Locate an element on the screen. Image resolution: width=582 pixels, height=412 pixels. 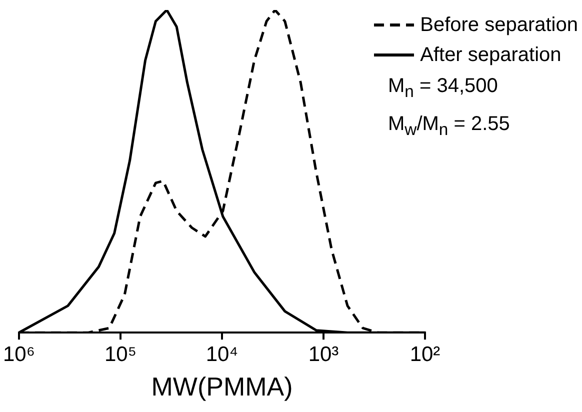
x-axis-title: MW(PMMA) is located at coordinates (222, 387).